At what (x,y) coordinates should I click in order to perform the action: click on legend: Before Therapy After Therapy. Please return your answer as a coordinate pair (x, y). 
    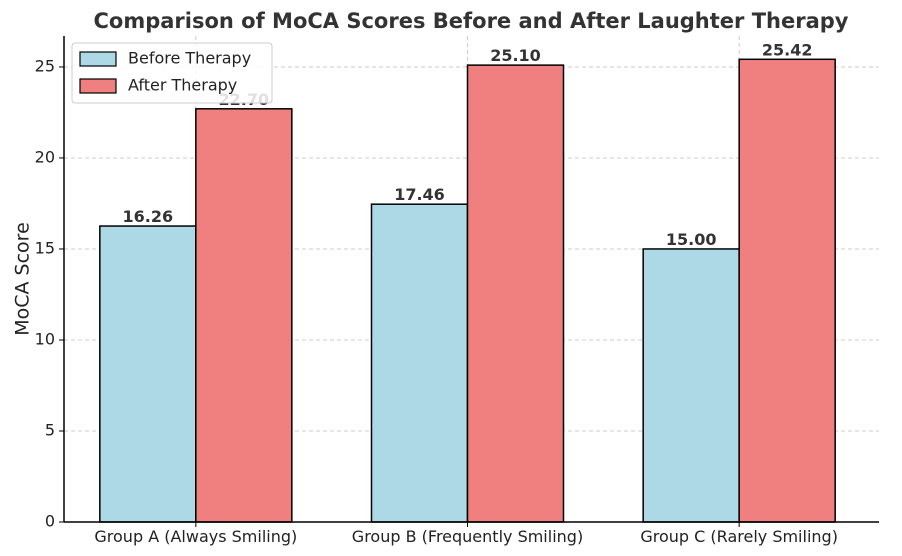
    Looking at the image, I should click on (172, 73).